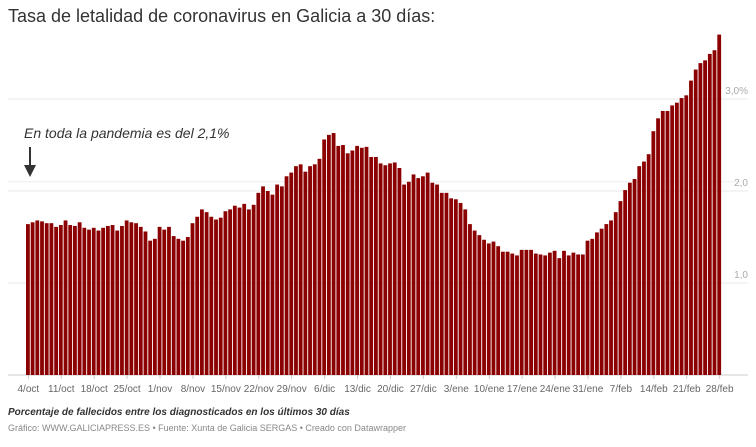 This screenshot has width=756, height=447. Describe the element at coordinates (292, 389) in the screenshot. I see `x-tick-label: 29/nov` at that location.